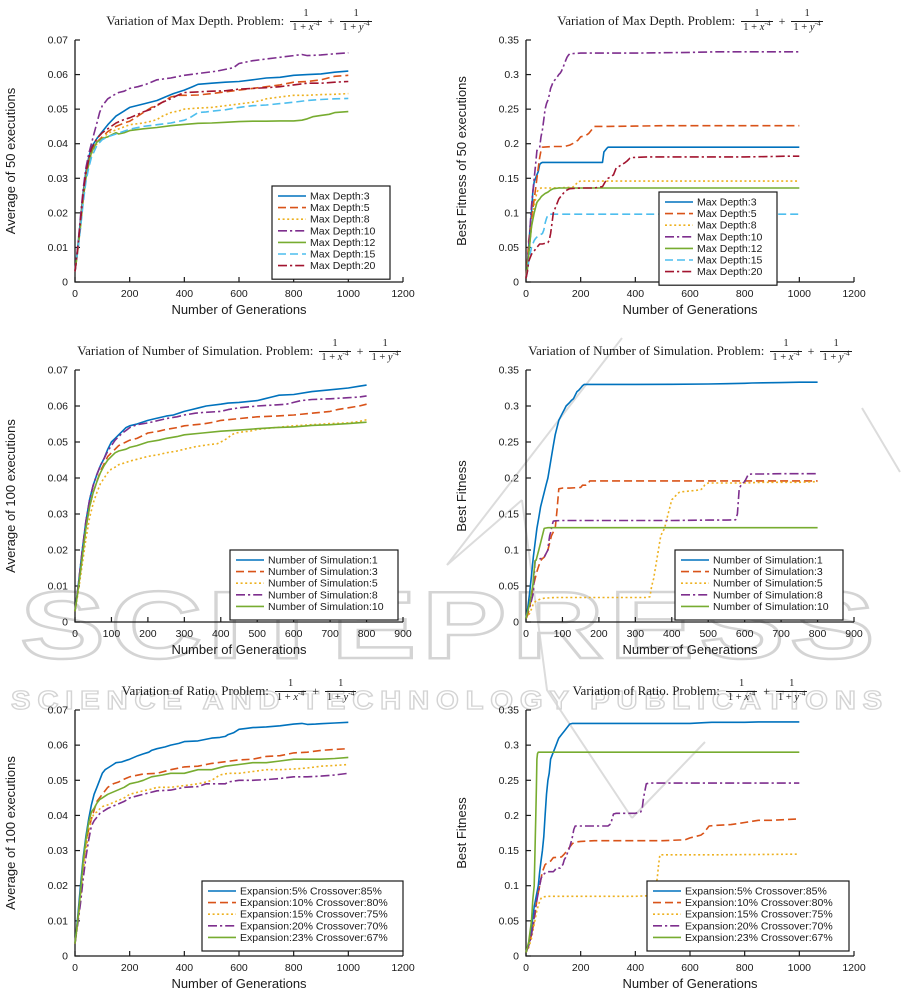 This screenshot has height=1004, width=901. What do you see at coordinates (854, 634) in the screenshot?
I see `x-tick-label: 900` at bounding box center [854, 634].